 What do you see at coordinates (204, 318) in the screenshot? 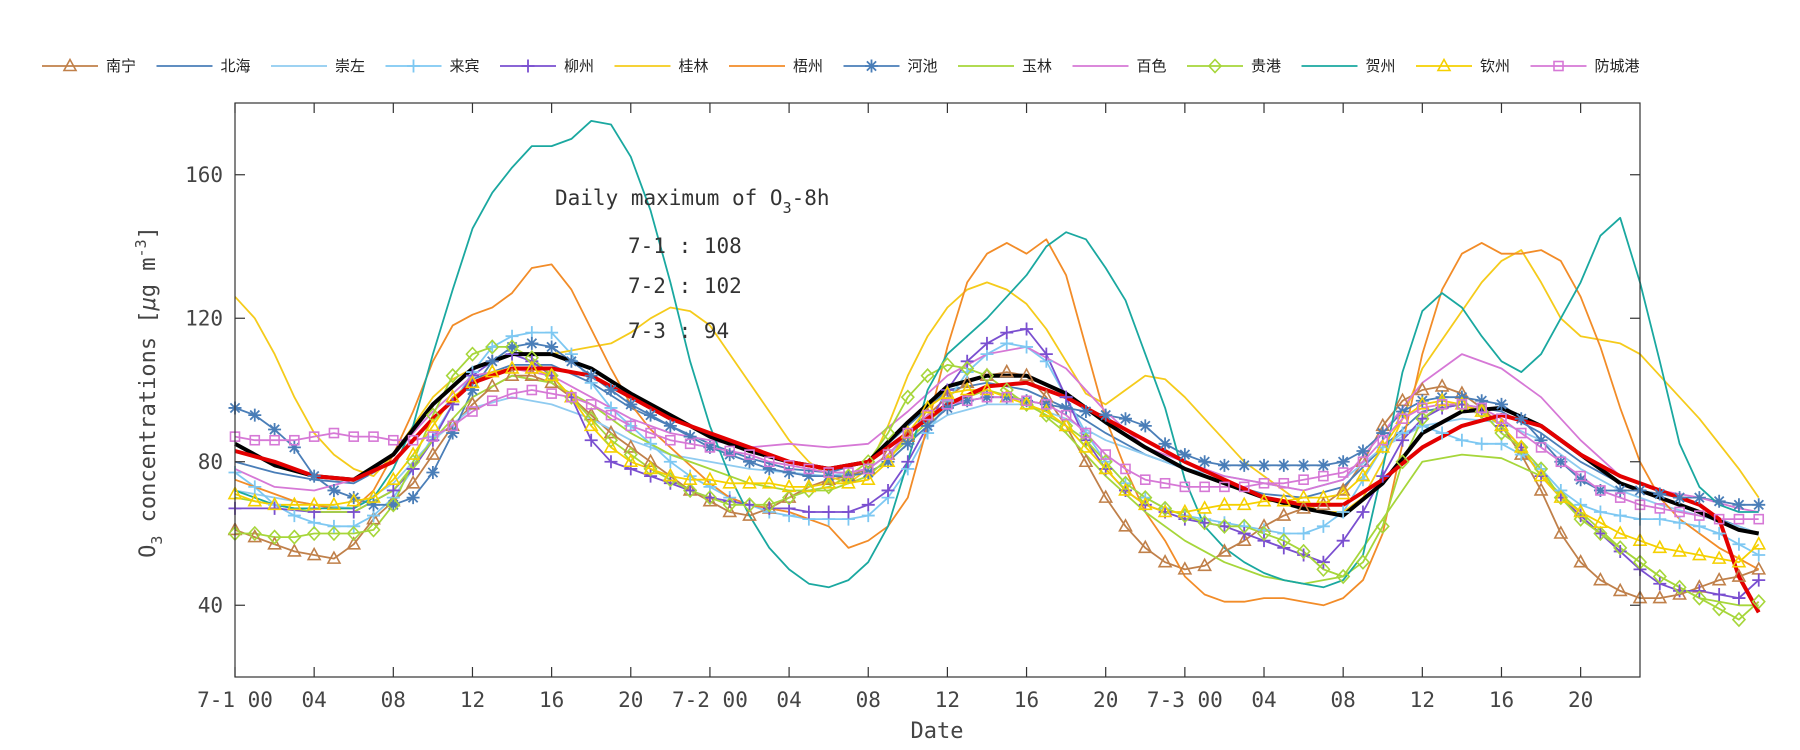
I see `y-tick-label-2: 120` at bounding box center [204, 318].